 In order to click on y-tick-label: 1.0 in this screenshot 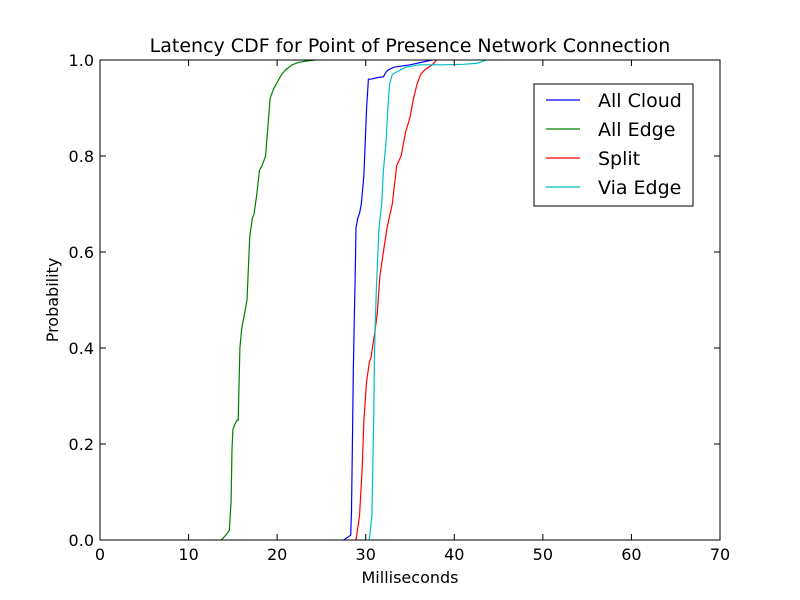, I will do `click(81, 60)`.